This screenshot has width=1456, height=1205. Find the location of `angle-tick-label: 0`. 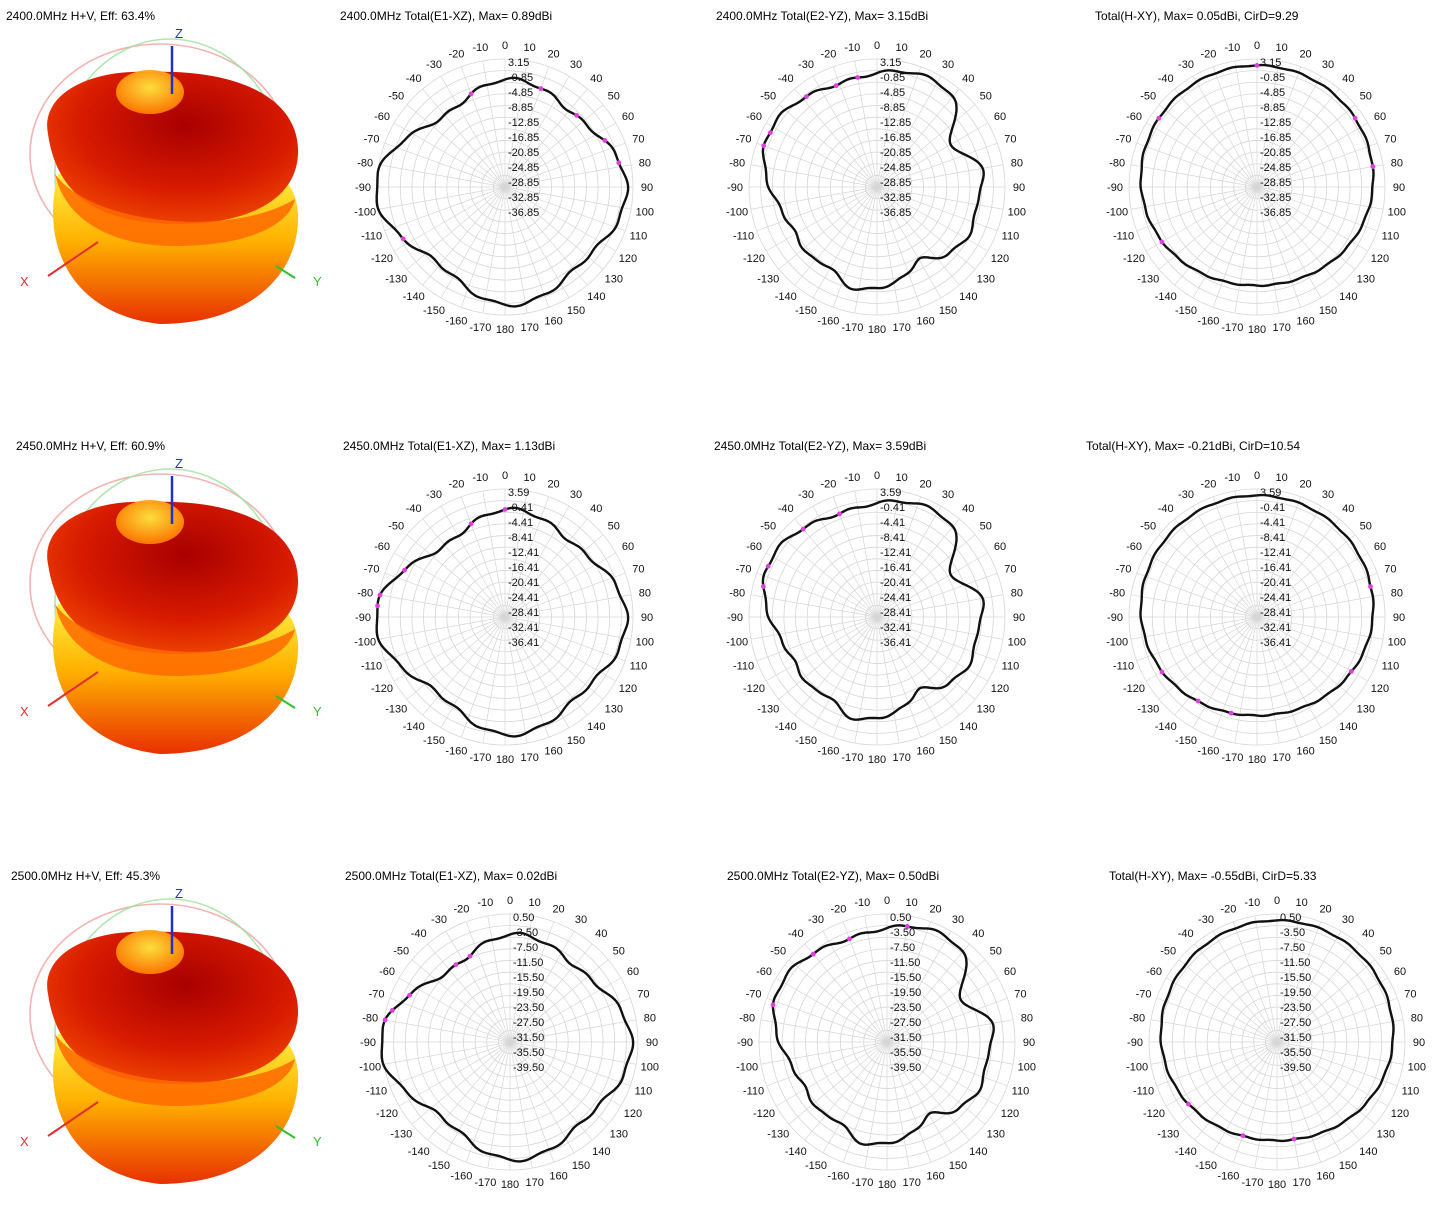

angle-tick-label: 0 is located at coordinates (887, 901).